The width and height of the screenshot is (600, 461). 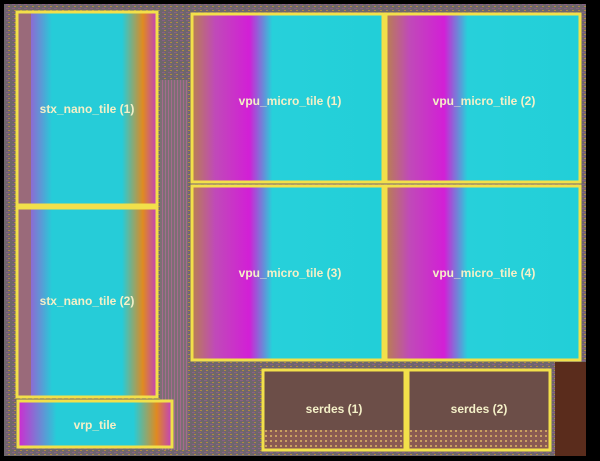 I want to click on tile-label: vpu_micro_tile (1), so click(x=290, y=101).